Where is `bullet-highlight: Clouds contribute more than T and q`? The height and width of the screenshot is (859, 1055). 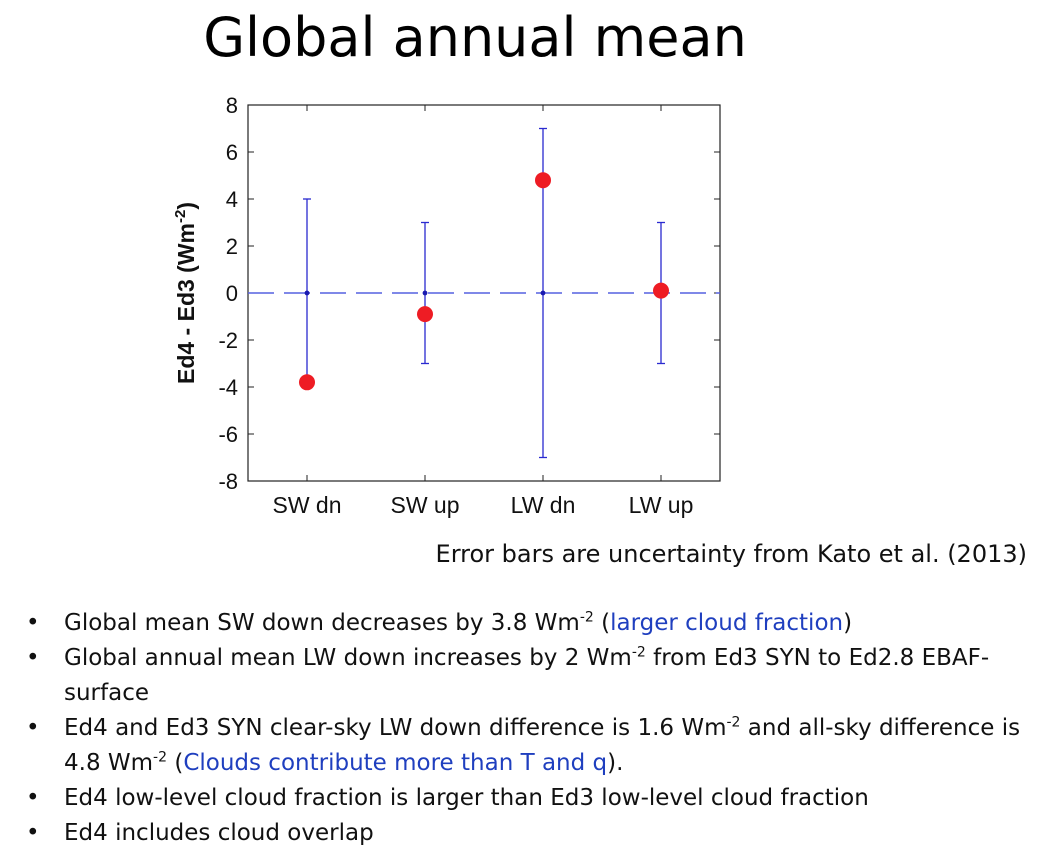
bullet-highlight: Clouds contribute more than T and q is located at coordinates (395, 763).